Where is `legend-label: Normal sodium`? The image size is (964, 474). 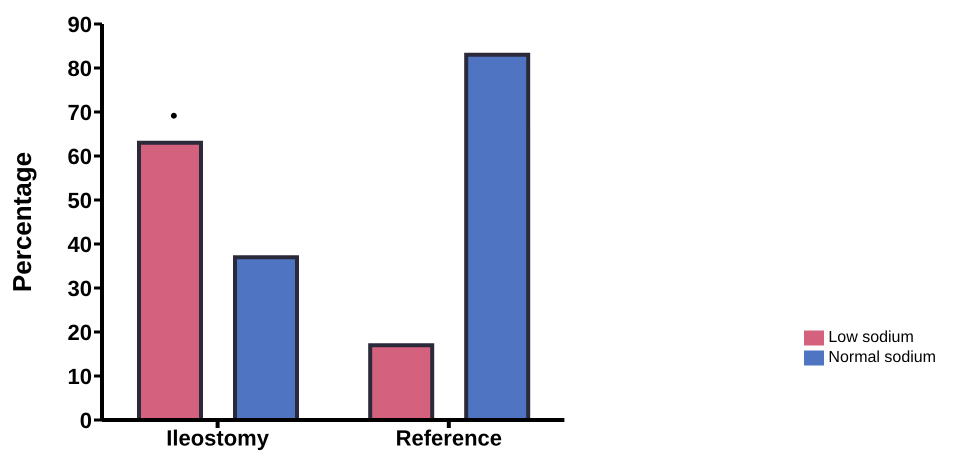 legend-label: Normal sodium is located at coordinates (882, 357).